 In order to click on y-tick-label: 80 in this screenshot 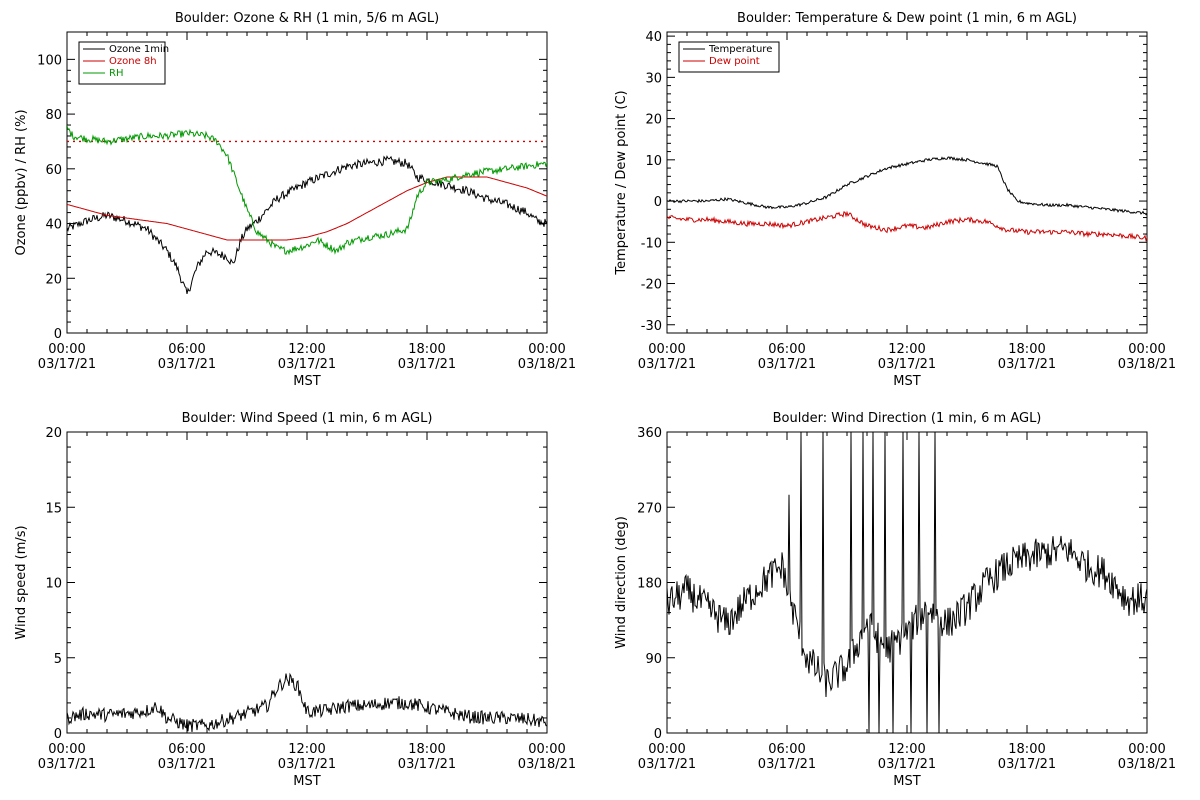, I will do `click(53, 115)`.